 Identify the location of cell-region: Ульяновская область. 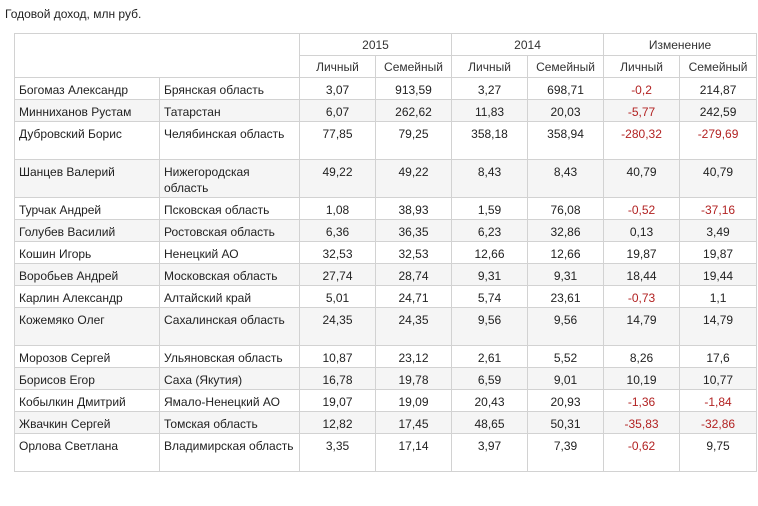
(229, 356).